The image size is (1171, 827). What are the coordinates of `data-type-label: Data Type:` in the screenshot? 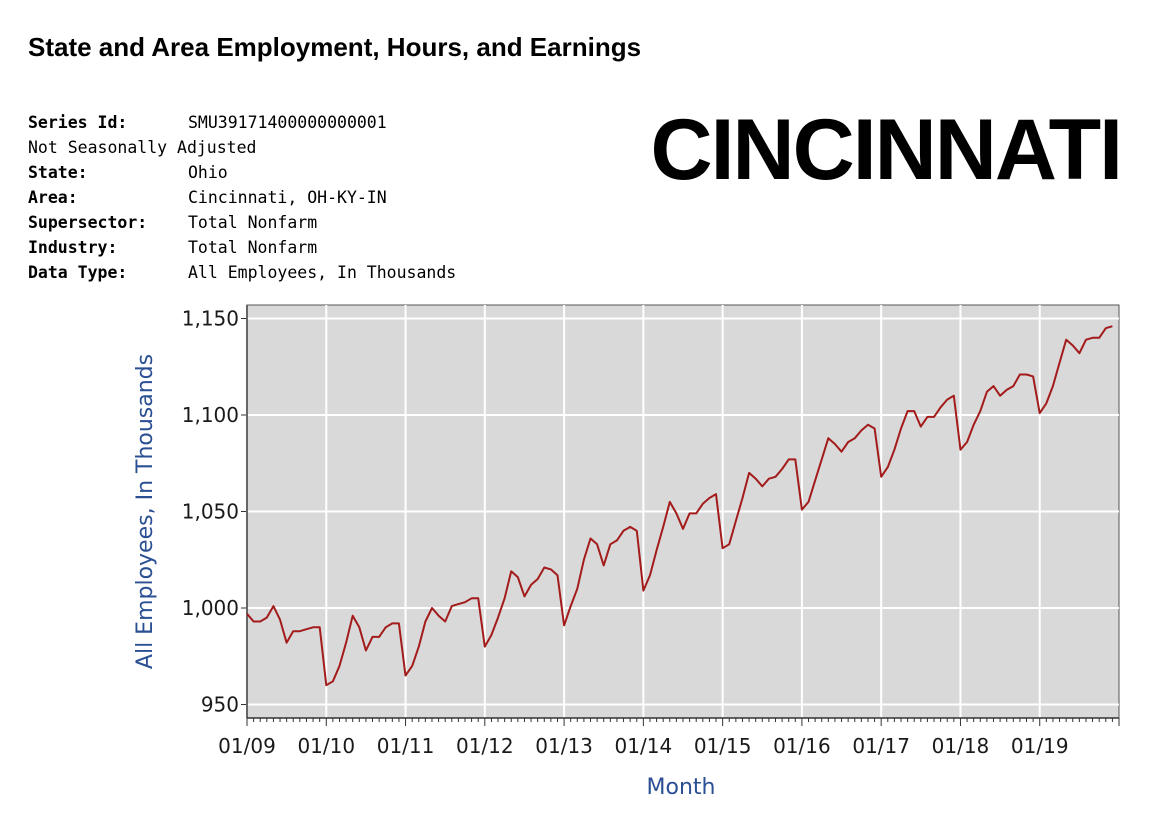 It's located at (78, 272).